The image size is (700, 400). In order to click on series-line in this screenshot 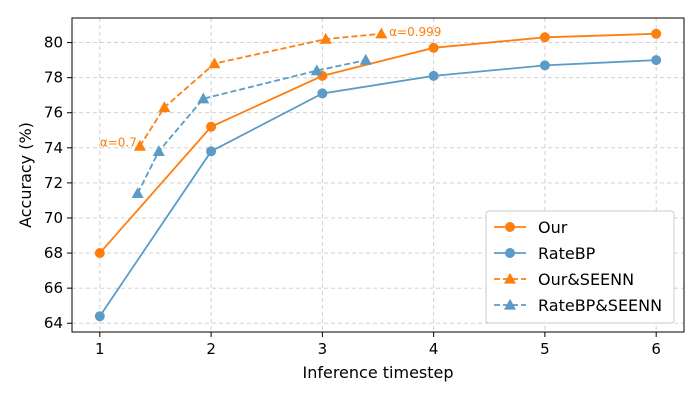, I will do `click(251, 126)`.